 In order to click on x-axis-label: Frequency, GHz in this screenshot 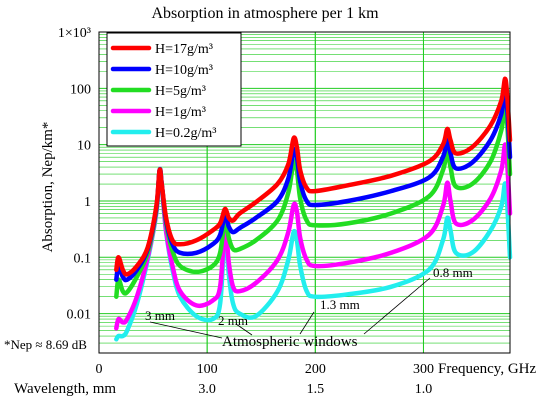, I will do `click(487, 369)`.